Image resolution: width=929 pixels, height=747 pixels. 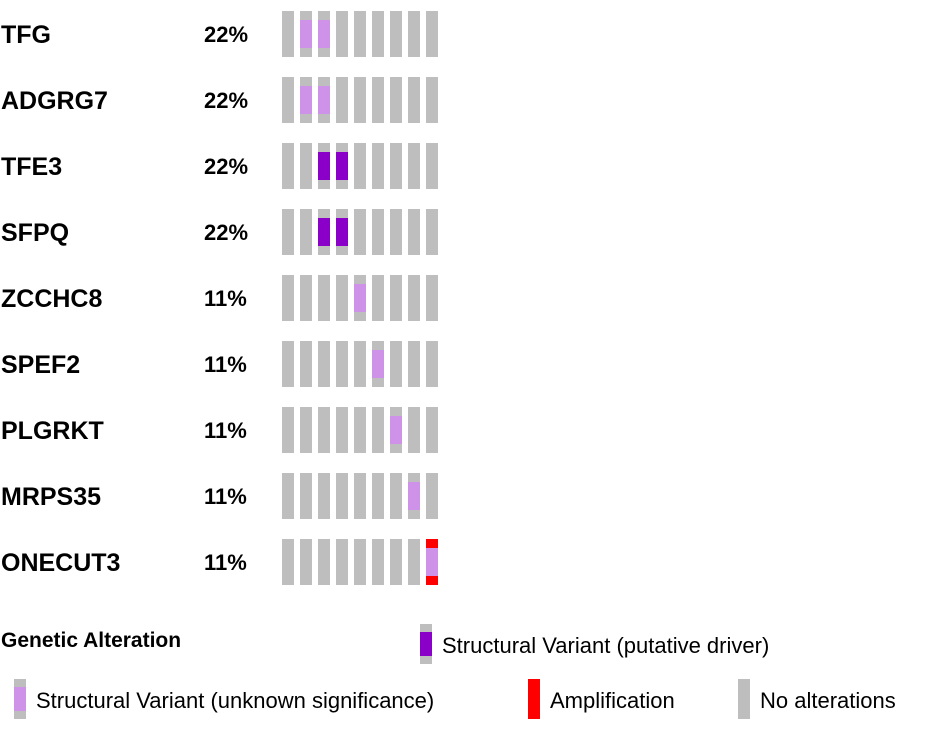 I want to click on track-row-adgrg7: ADGRG7 22%, so click(x=219, y=100).